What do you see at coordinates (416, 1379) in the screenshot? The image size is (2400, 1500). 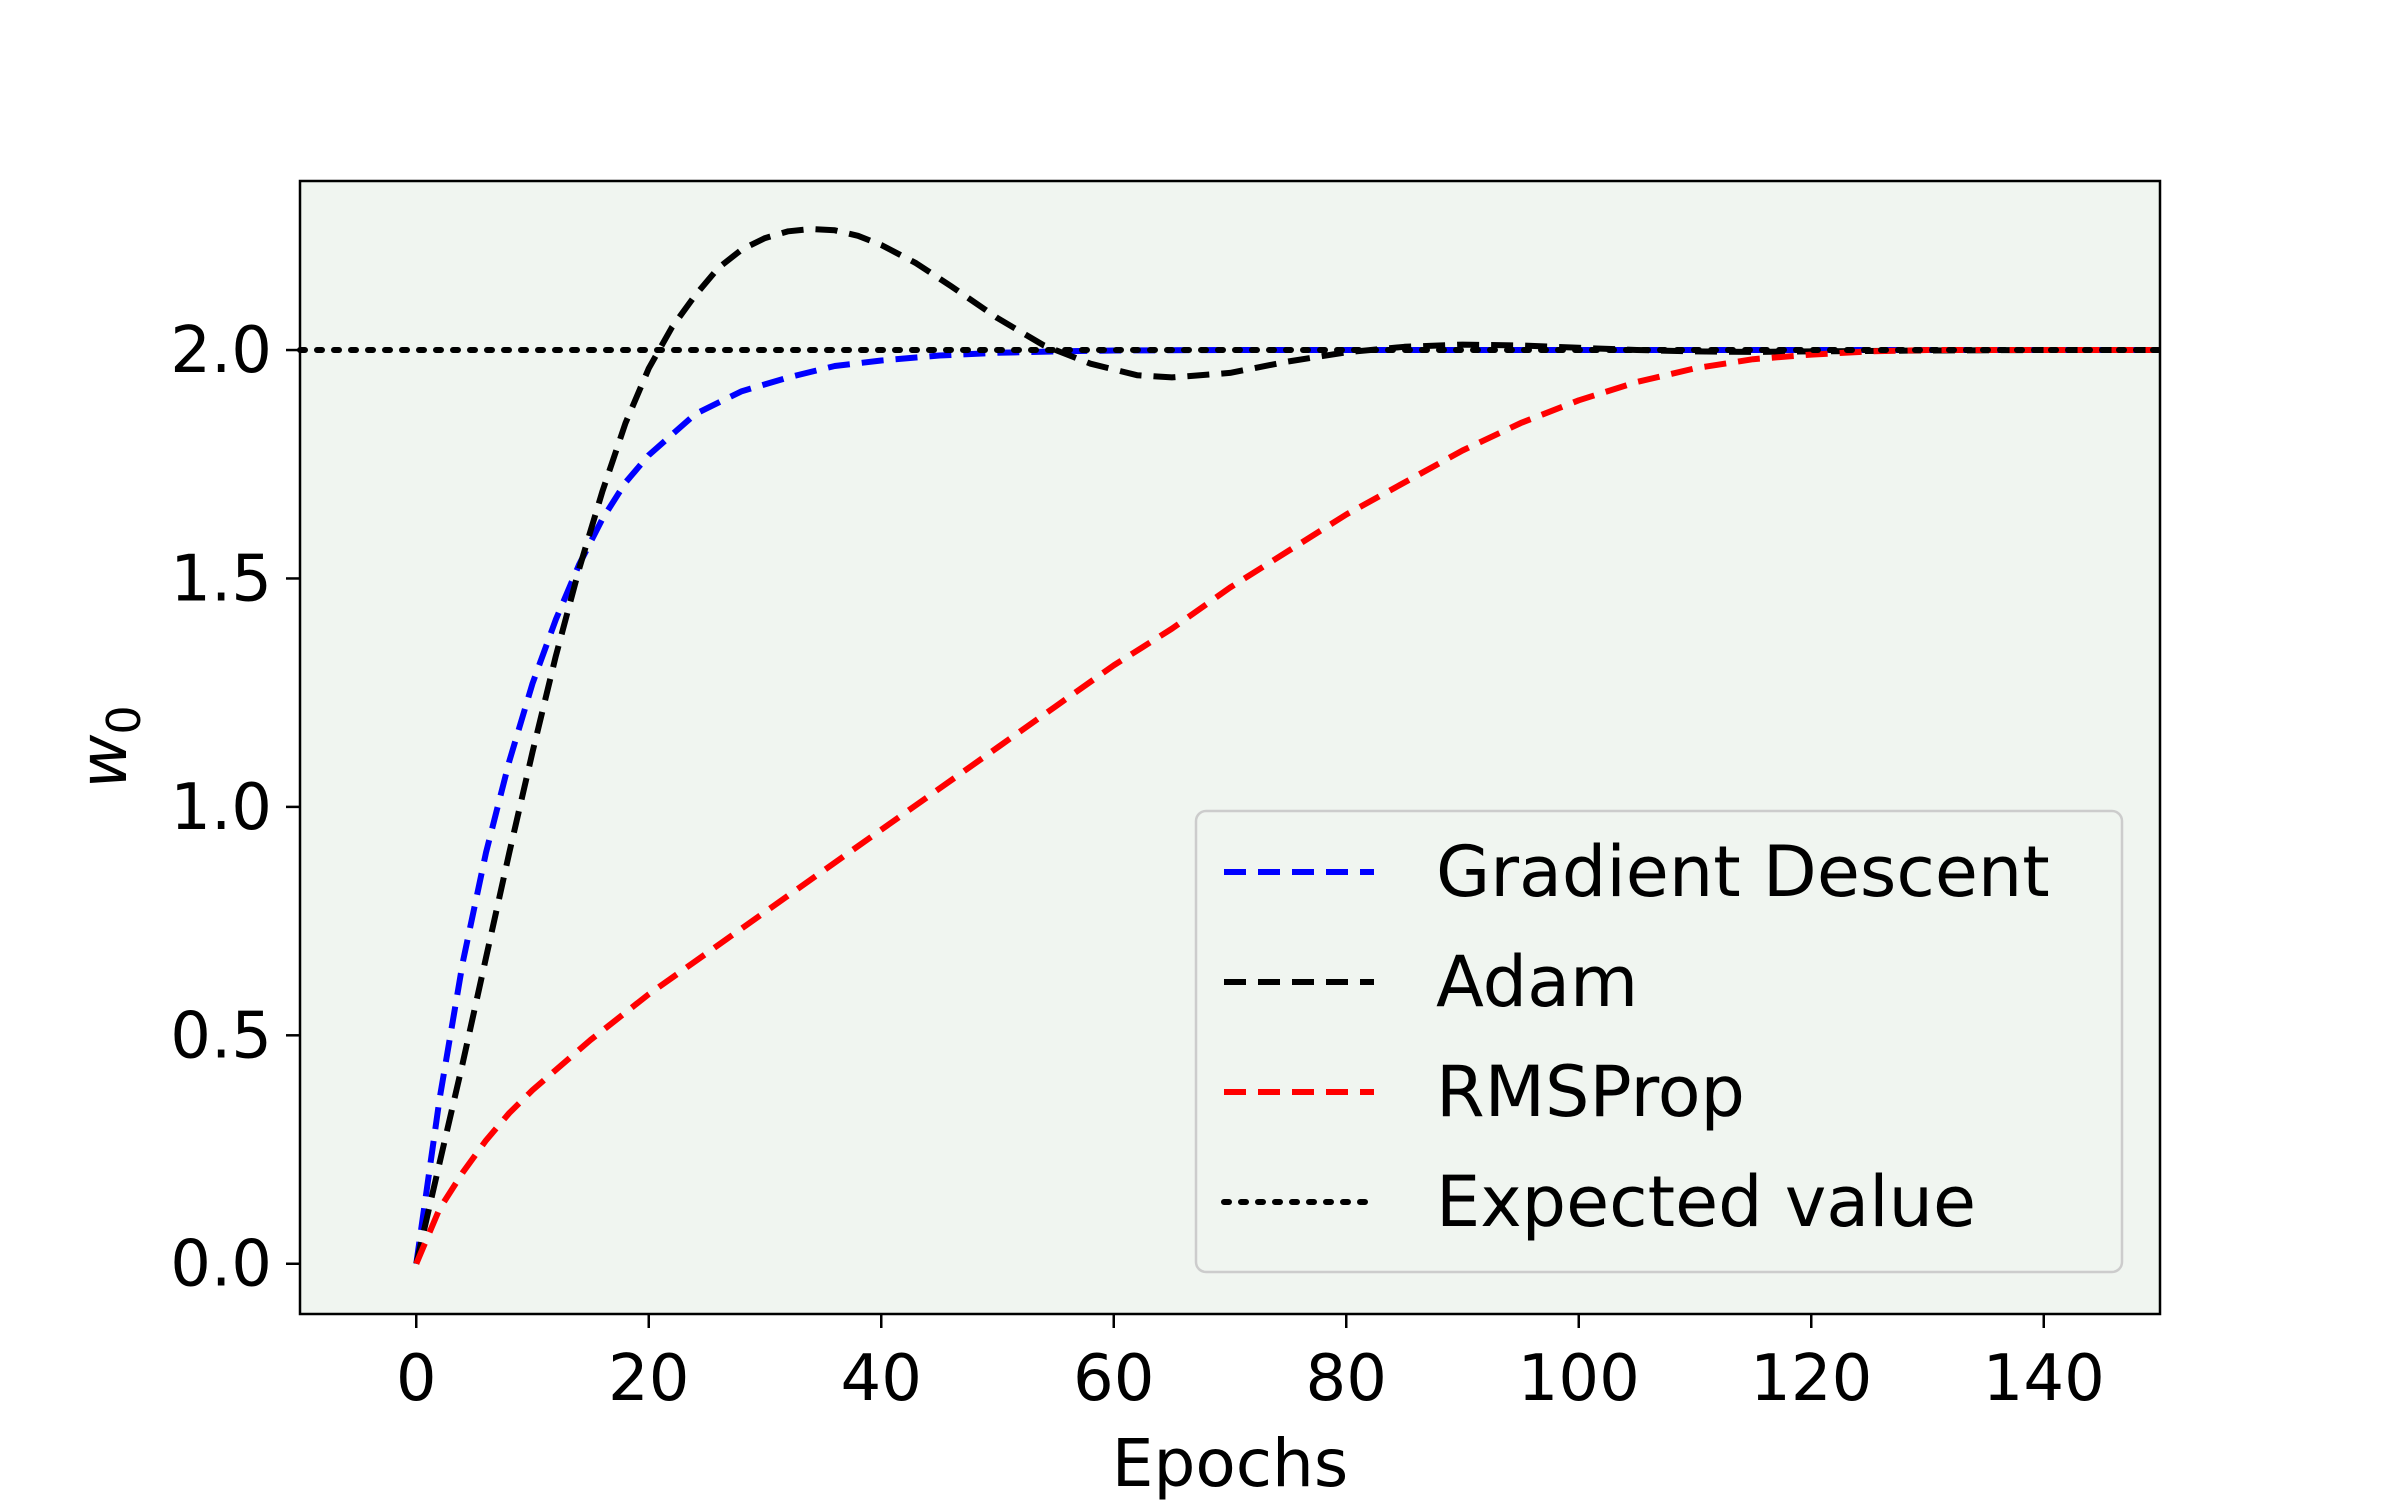 I see `x-tick-label: 0` at bounding box center [416, 1379].